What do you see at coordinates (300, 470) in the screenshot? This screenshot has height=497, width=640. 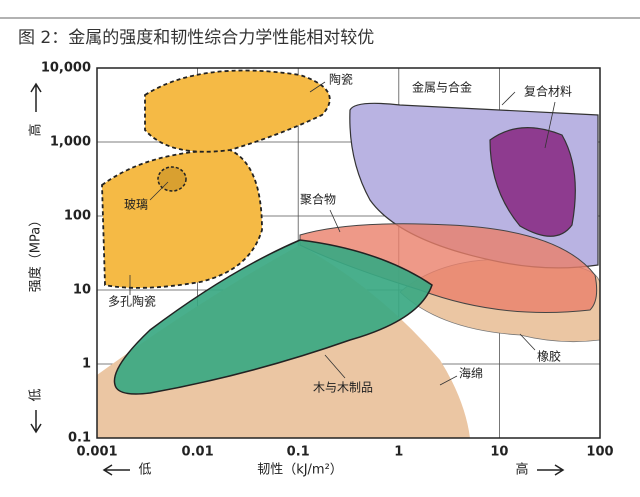 I see `x-axis-label: 韧性（kJ/m²）` at bounding box center [300, 470].